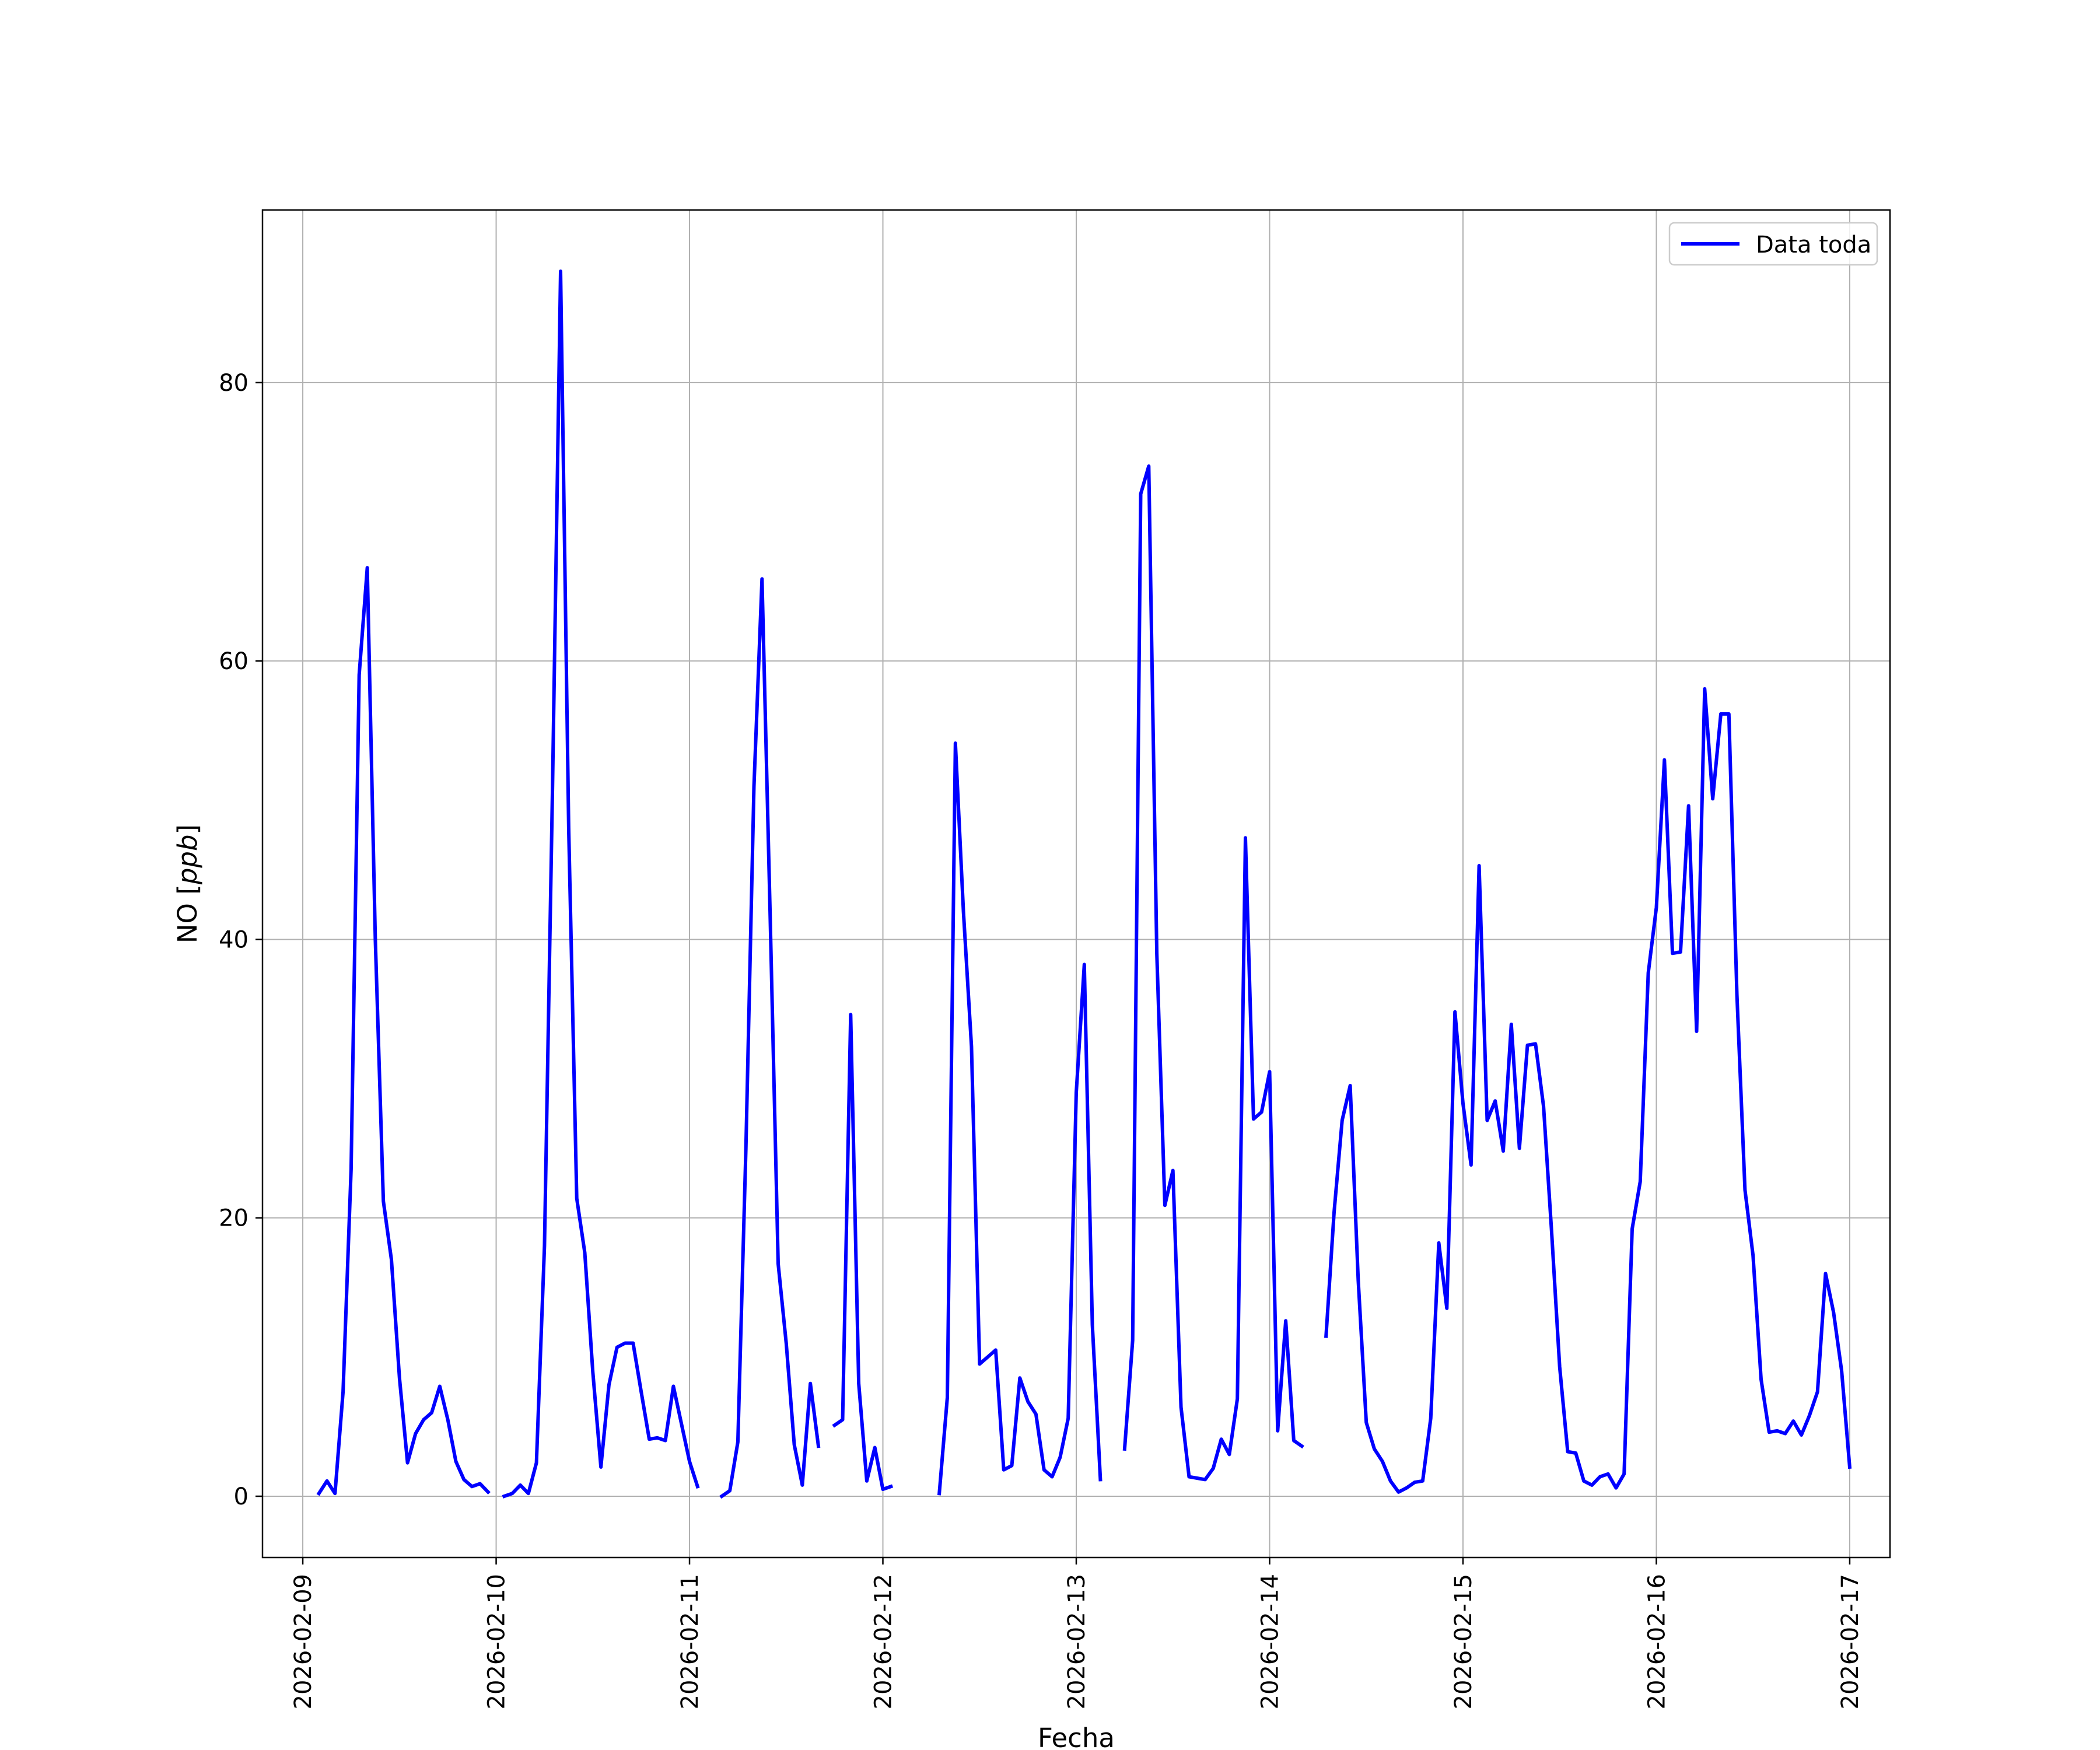  I want to click on y-tick-label: 60, so click(234, 661).